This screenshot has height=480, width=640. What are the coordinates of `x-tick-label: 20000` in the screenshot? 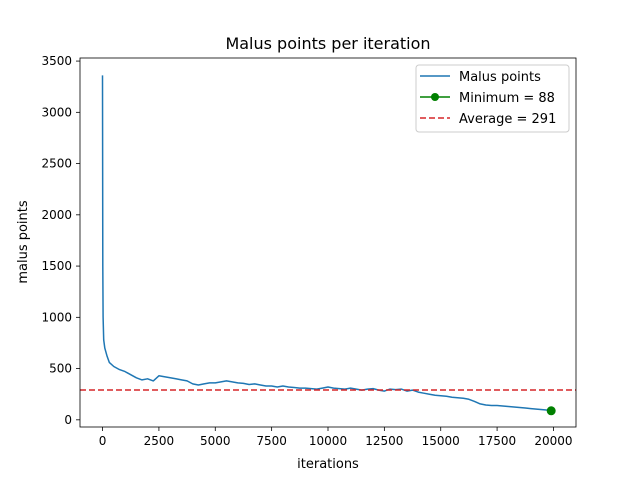 It's located at (553, 441).